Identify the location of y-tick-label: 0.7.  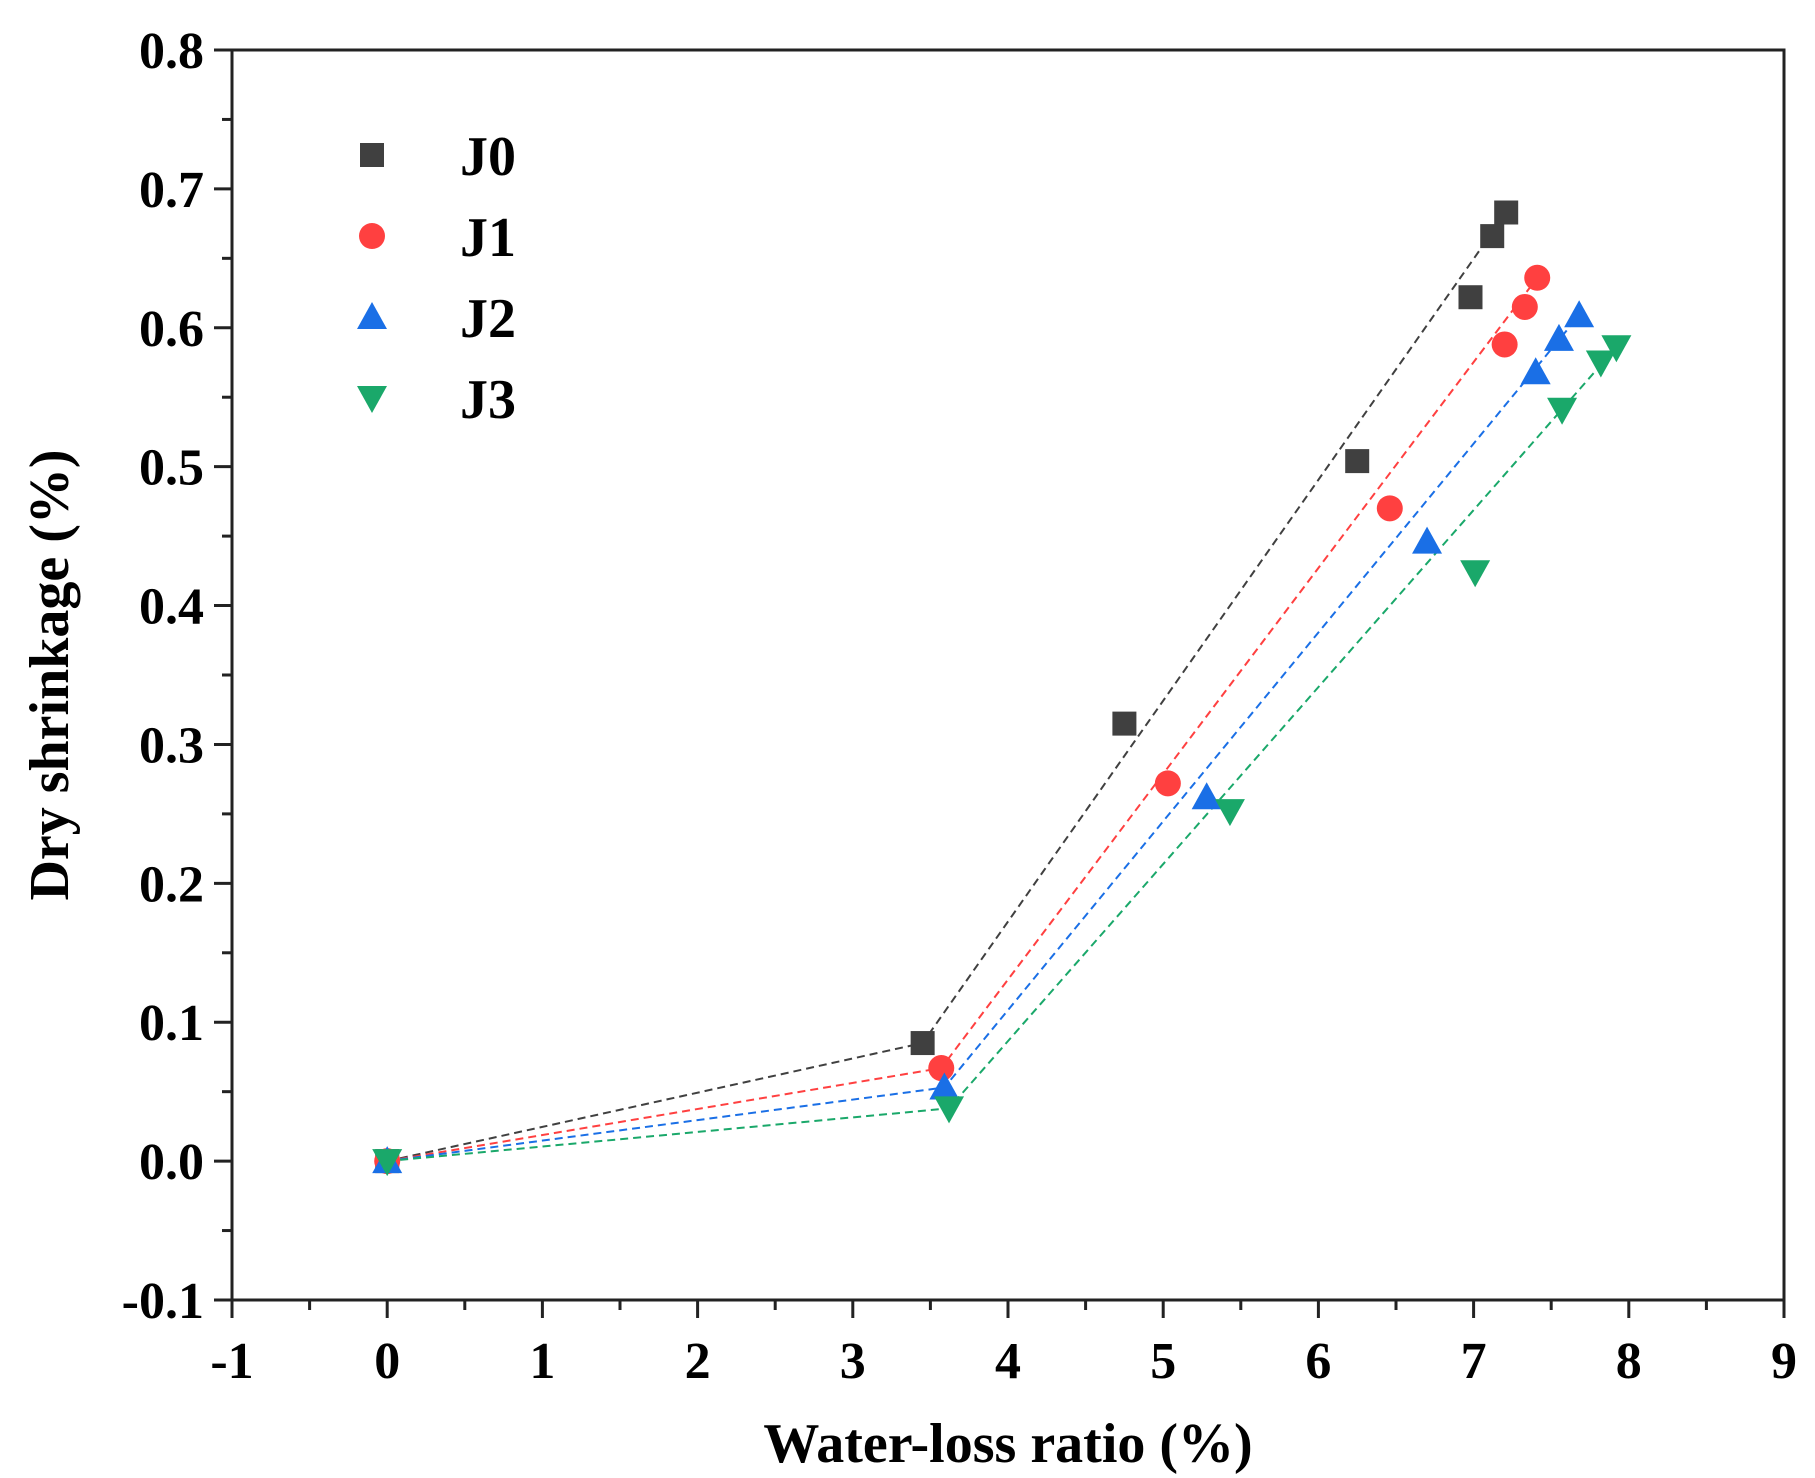
(171, 190).